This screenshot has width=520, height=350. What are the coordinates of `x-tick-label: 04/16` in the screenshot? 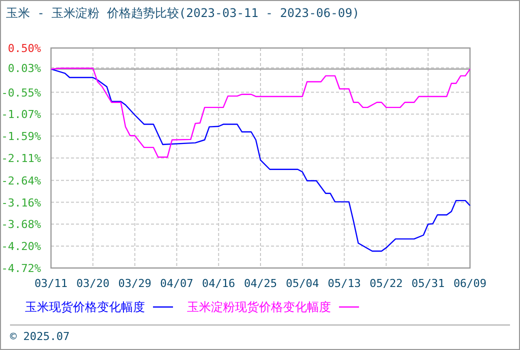 It's located at (219, 283).